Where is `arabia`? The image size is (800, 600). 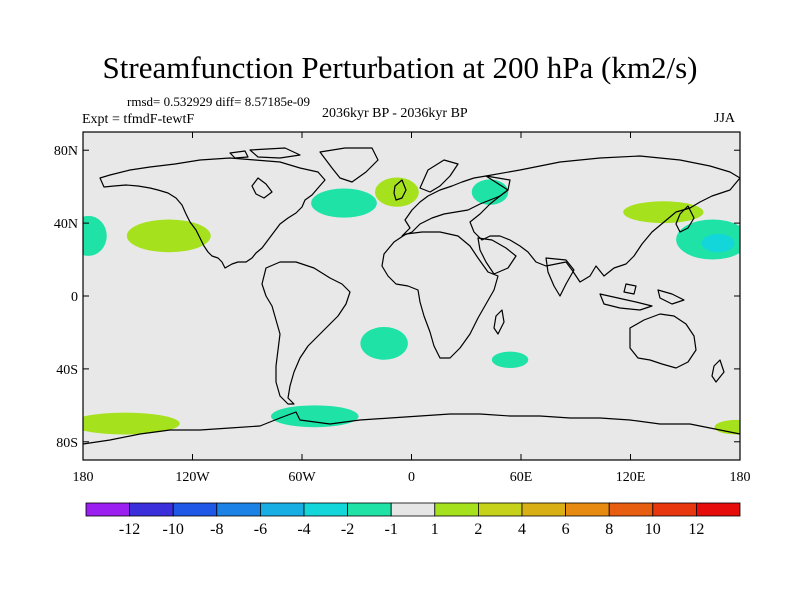
arabia is located at coordinates (497, 256).